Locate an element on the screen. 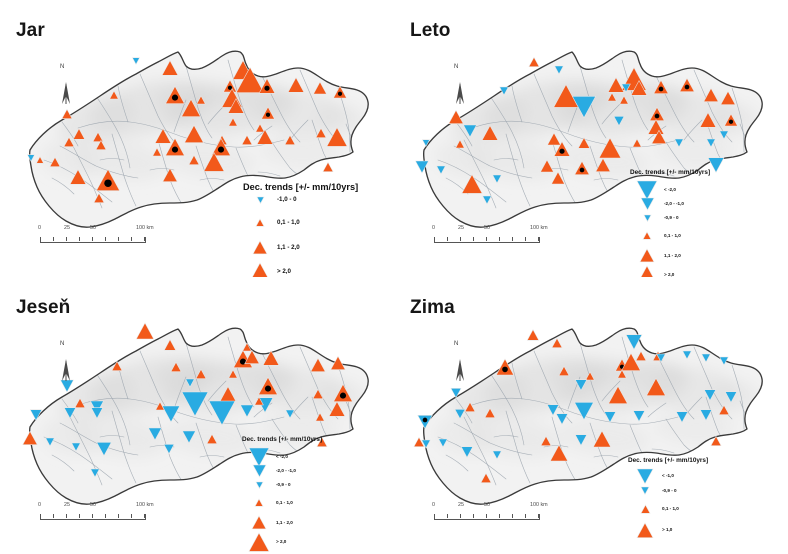 Image resolution: width=788 pixels, height=554 pixels. slovakia-map-leto is located at coordinates (589, 139).